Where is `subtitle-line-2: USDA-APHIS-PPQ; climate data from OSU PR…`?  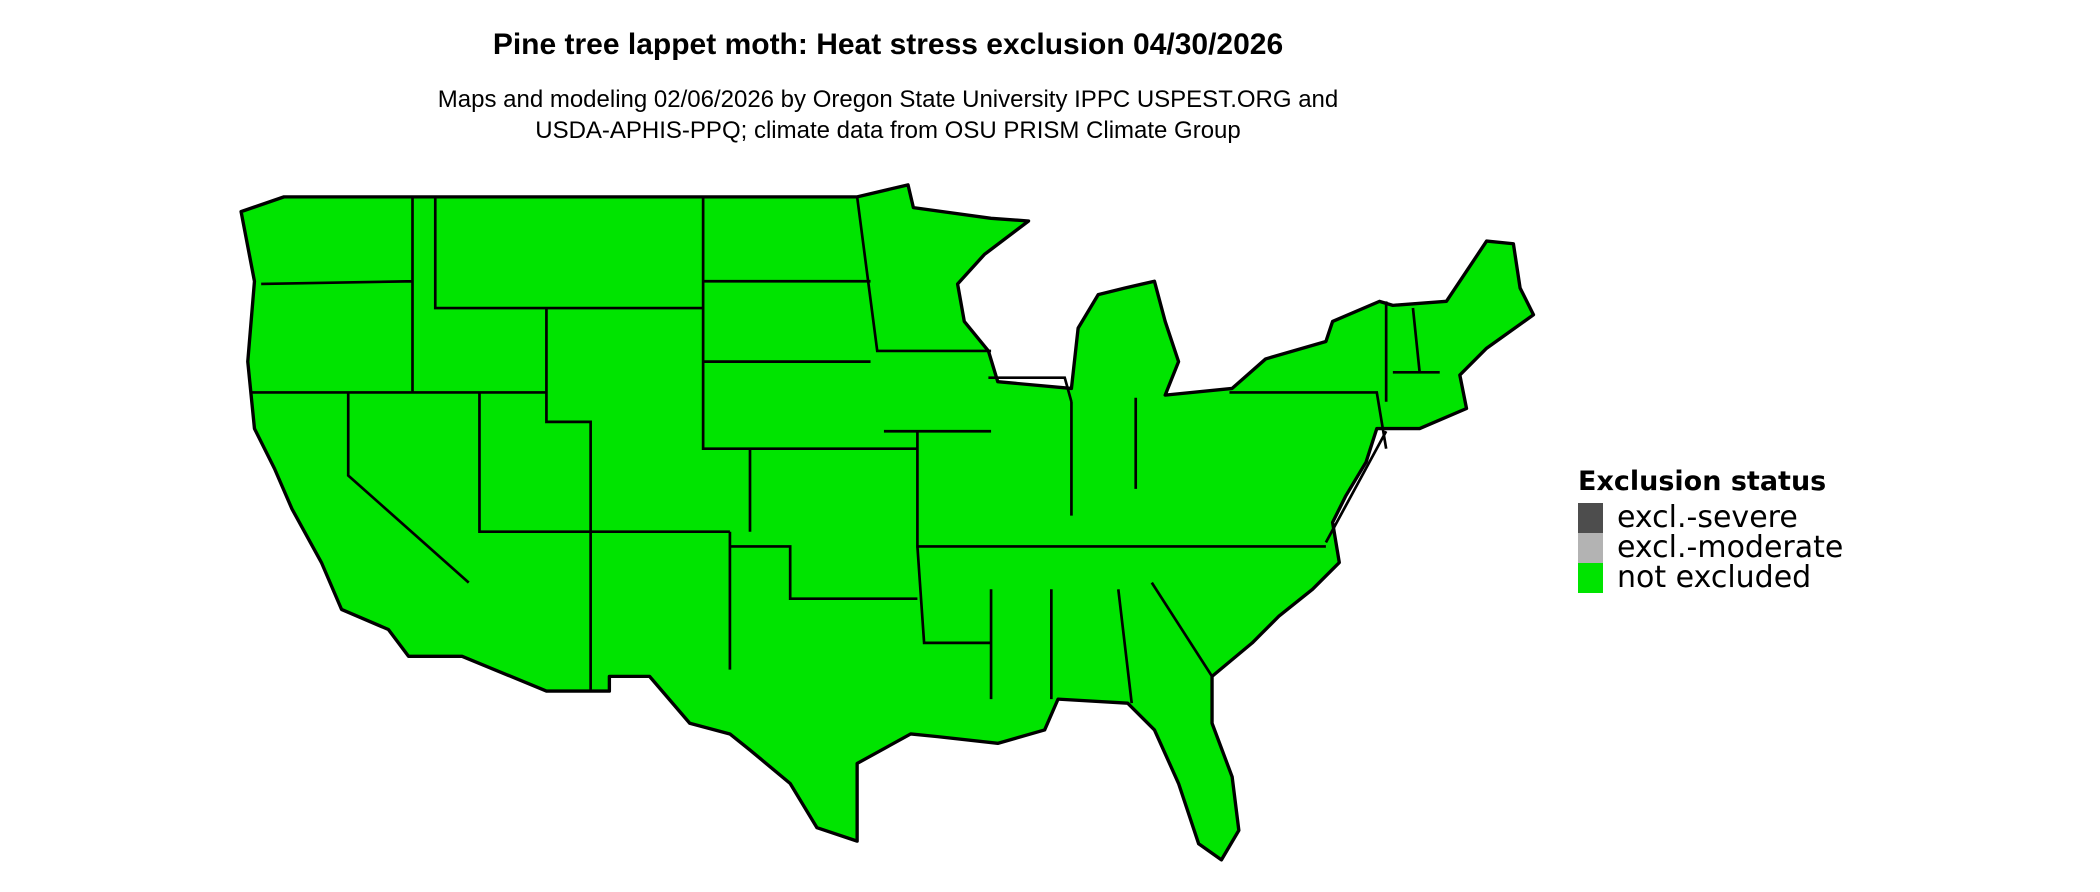
subtitle-line-2: USDA-APHIS-PPQ; climate data from OSU PR… is located at coordinates (888, 130).